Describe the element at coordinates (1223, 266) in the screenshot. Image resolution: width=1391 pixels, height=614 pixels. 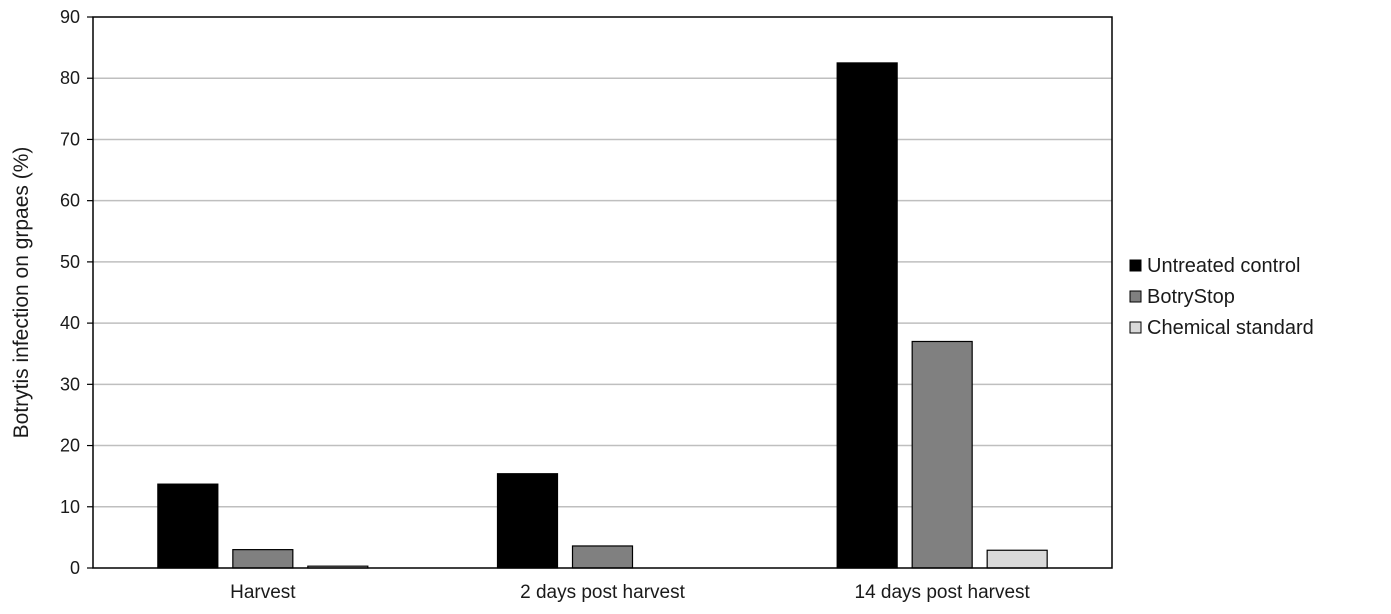
I see `legend-label: Untreated control` at that location.